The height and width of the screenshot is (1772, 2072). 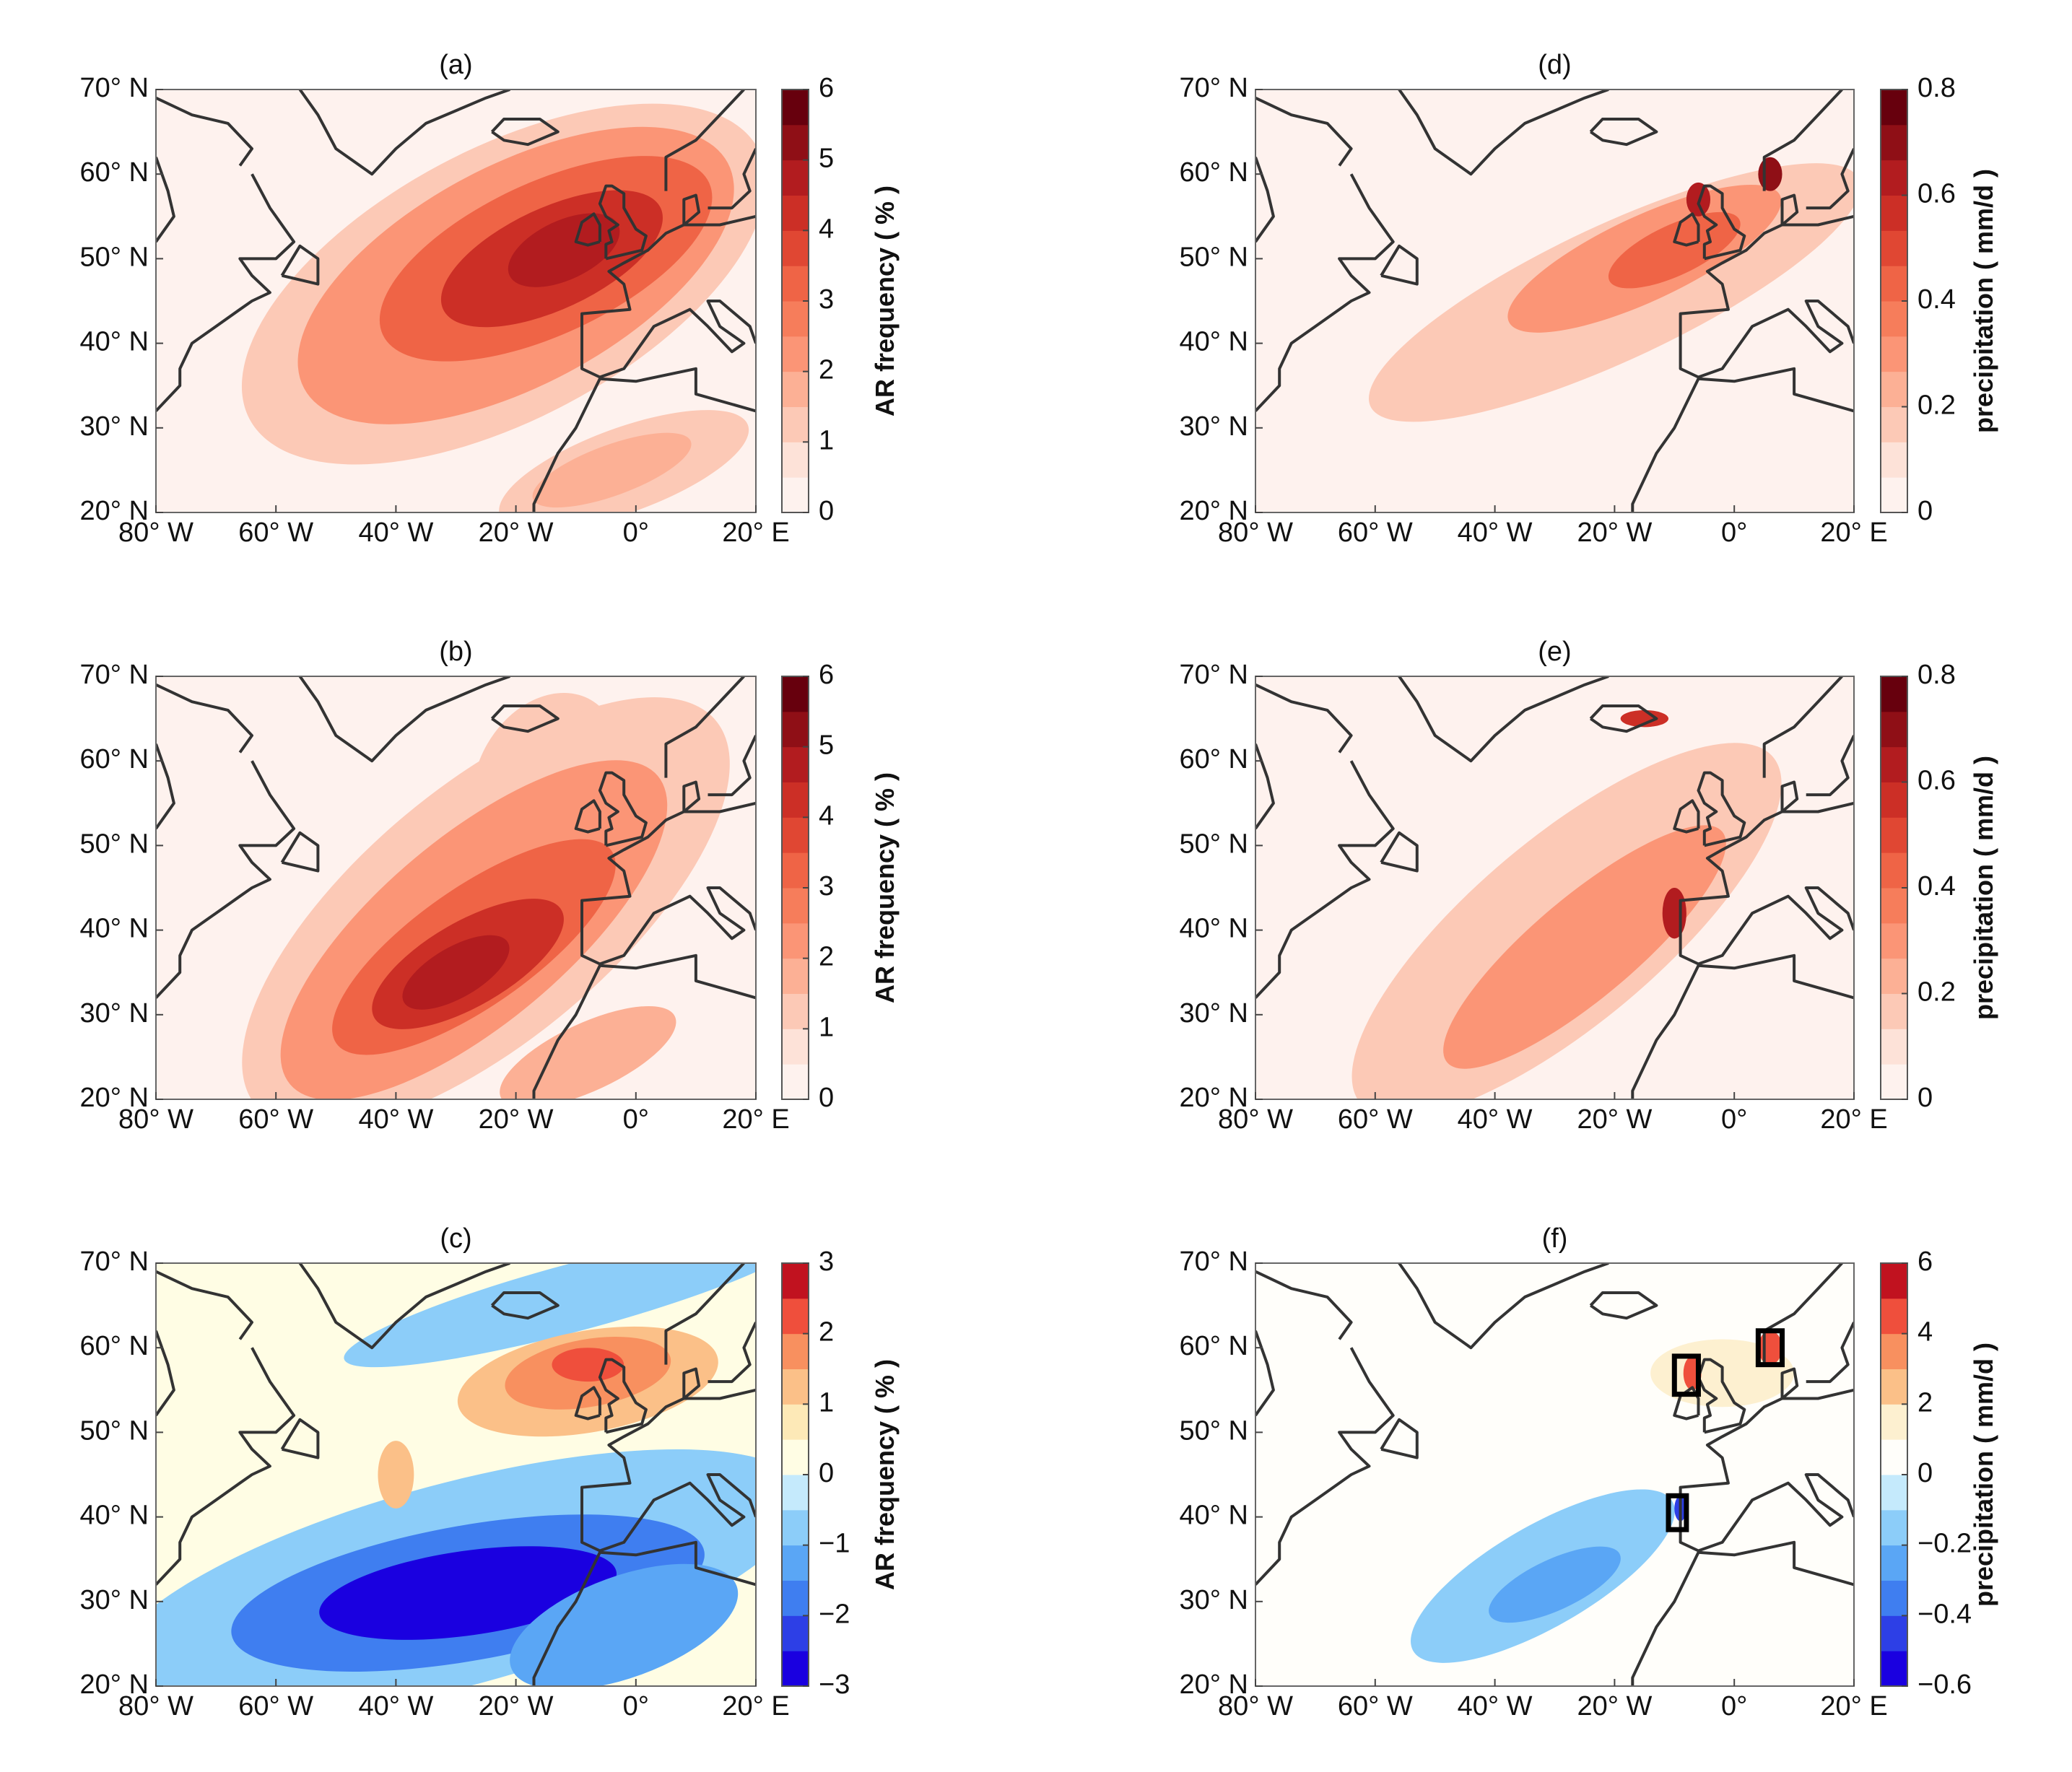 I want to click on colorbar-tick-label: 0.4, so click(x=1937, y=299).